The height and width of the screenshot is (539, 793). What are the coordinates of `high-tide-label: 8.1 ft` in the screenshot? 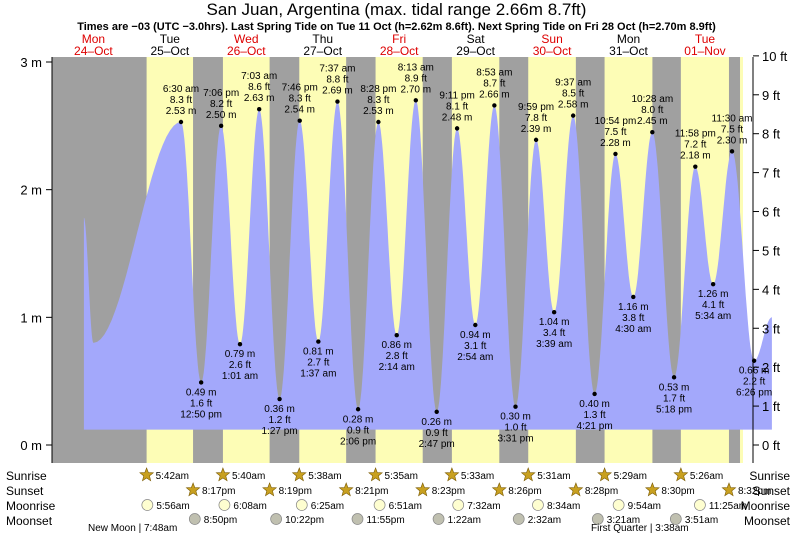 It's located at (457, 106).